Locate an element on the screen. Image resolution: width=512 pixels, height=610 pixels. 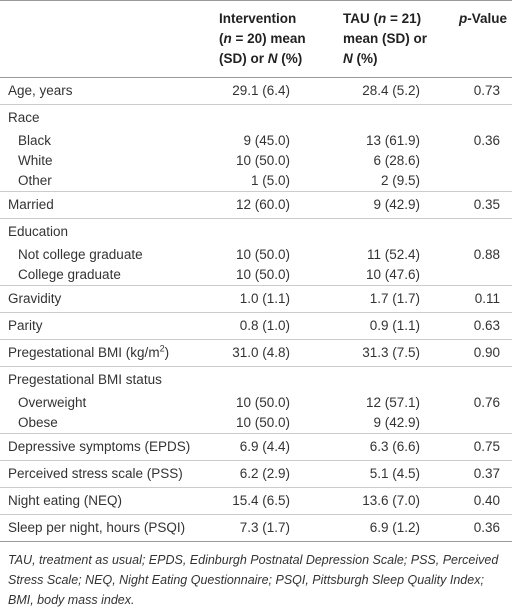
header-cell: p-Value is located at coordinates (483, 39).